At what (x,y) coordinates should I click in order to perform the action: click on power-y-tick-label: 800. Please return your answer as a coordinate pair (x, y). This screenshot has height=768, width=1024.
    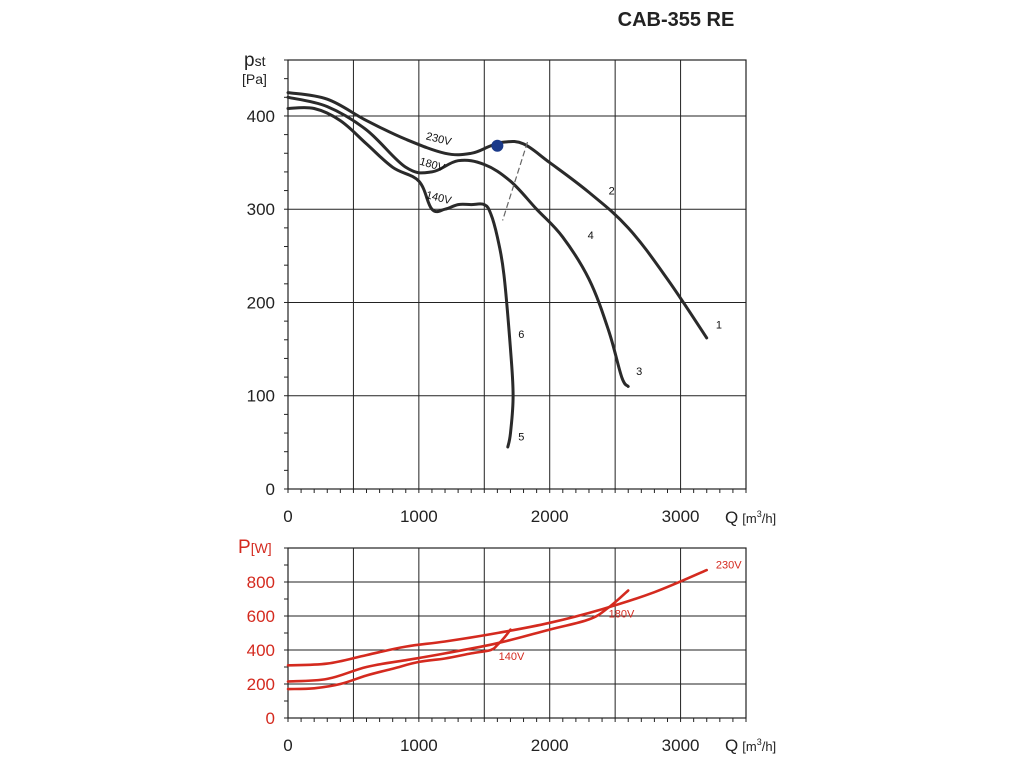
    Looking at the image, I should click on (261, 582).